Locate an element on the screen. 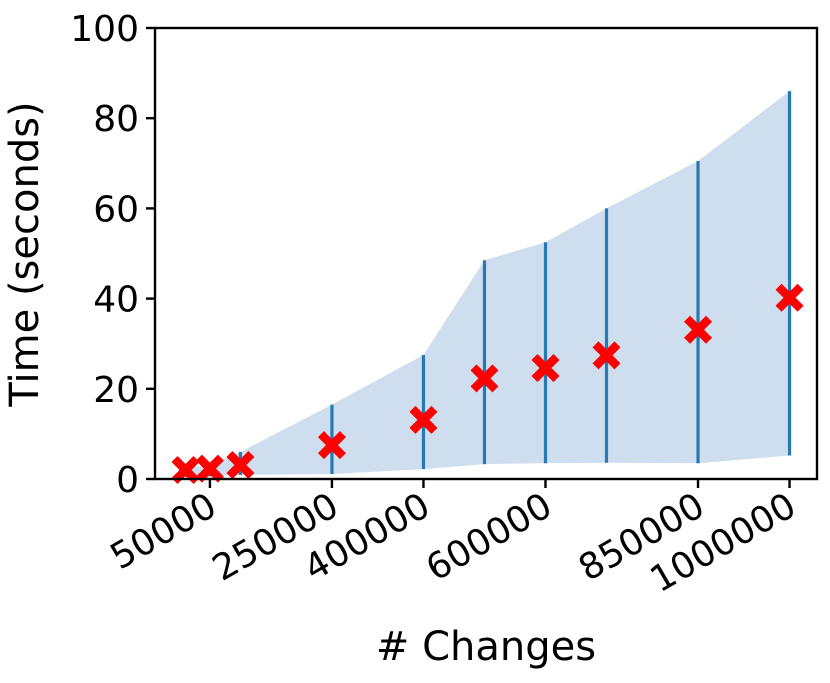  y-tick-label: 100 is located at coordinates (104, 29).